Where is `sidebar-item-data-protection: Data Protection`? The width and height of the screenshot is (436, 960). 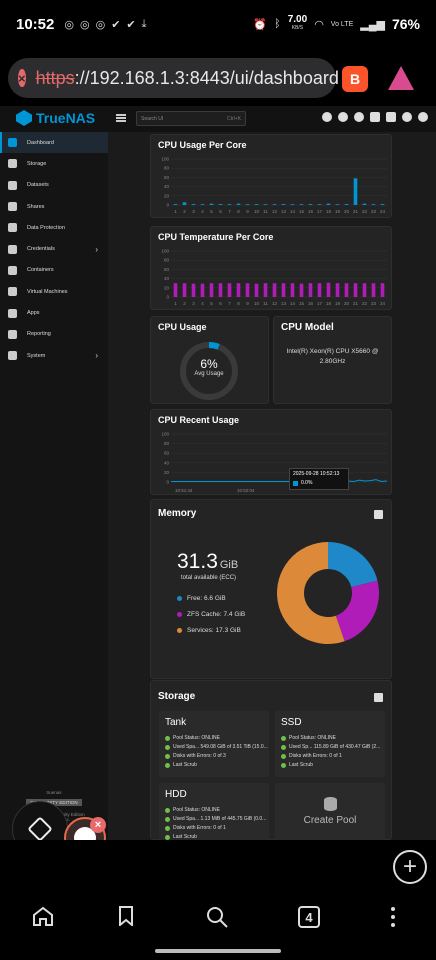
sidebar-item-data-protection: Data Protection is located at coordinates (54, 227).